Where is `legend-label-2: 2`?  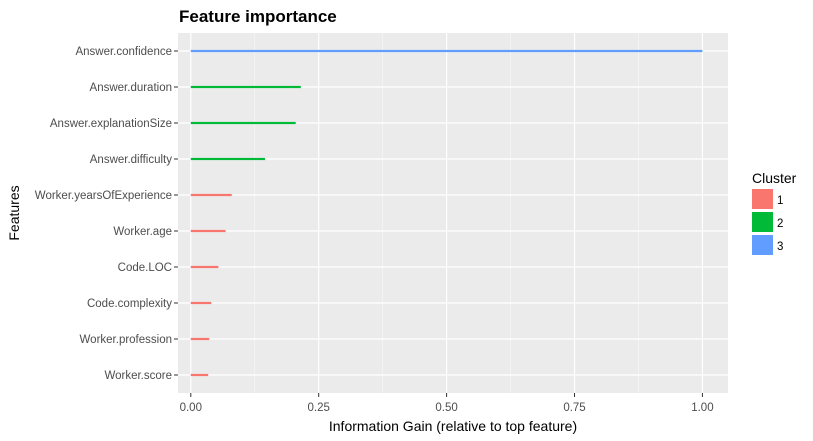 legend-label-2: 2 is located at coordinates (780, 224).